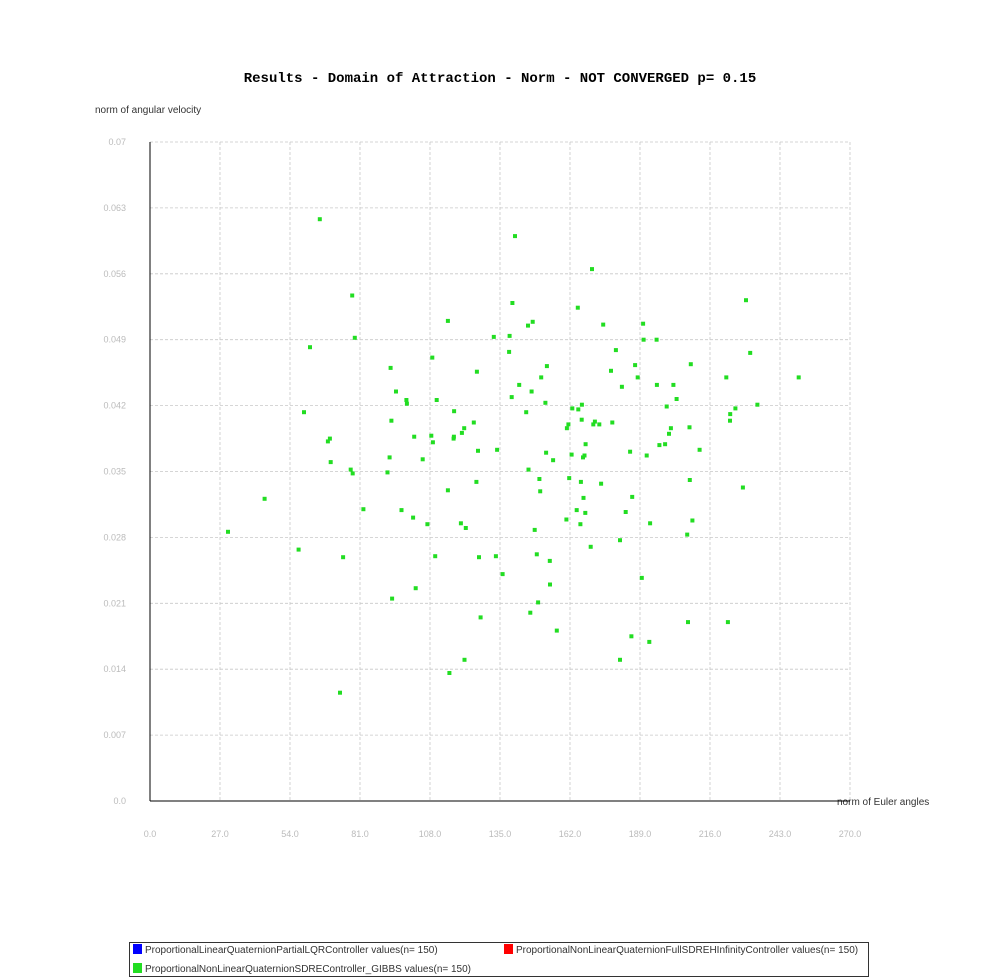 Image resolution: width=1000 pixels, height=978 pixels. Describe the element at coordinates (710, 834) in the screenshot. I see `x-tick-label: 216.0` at that location.